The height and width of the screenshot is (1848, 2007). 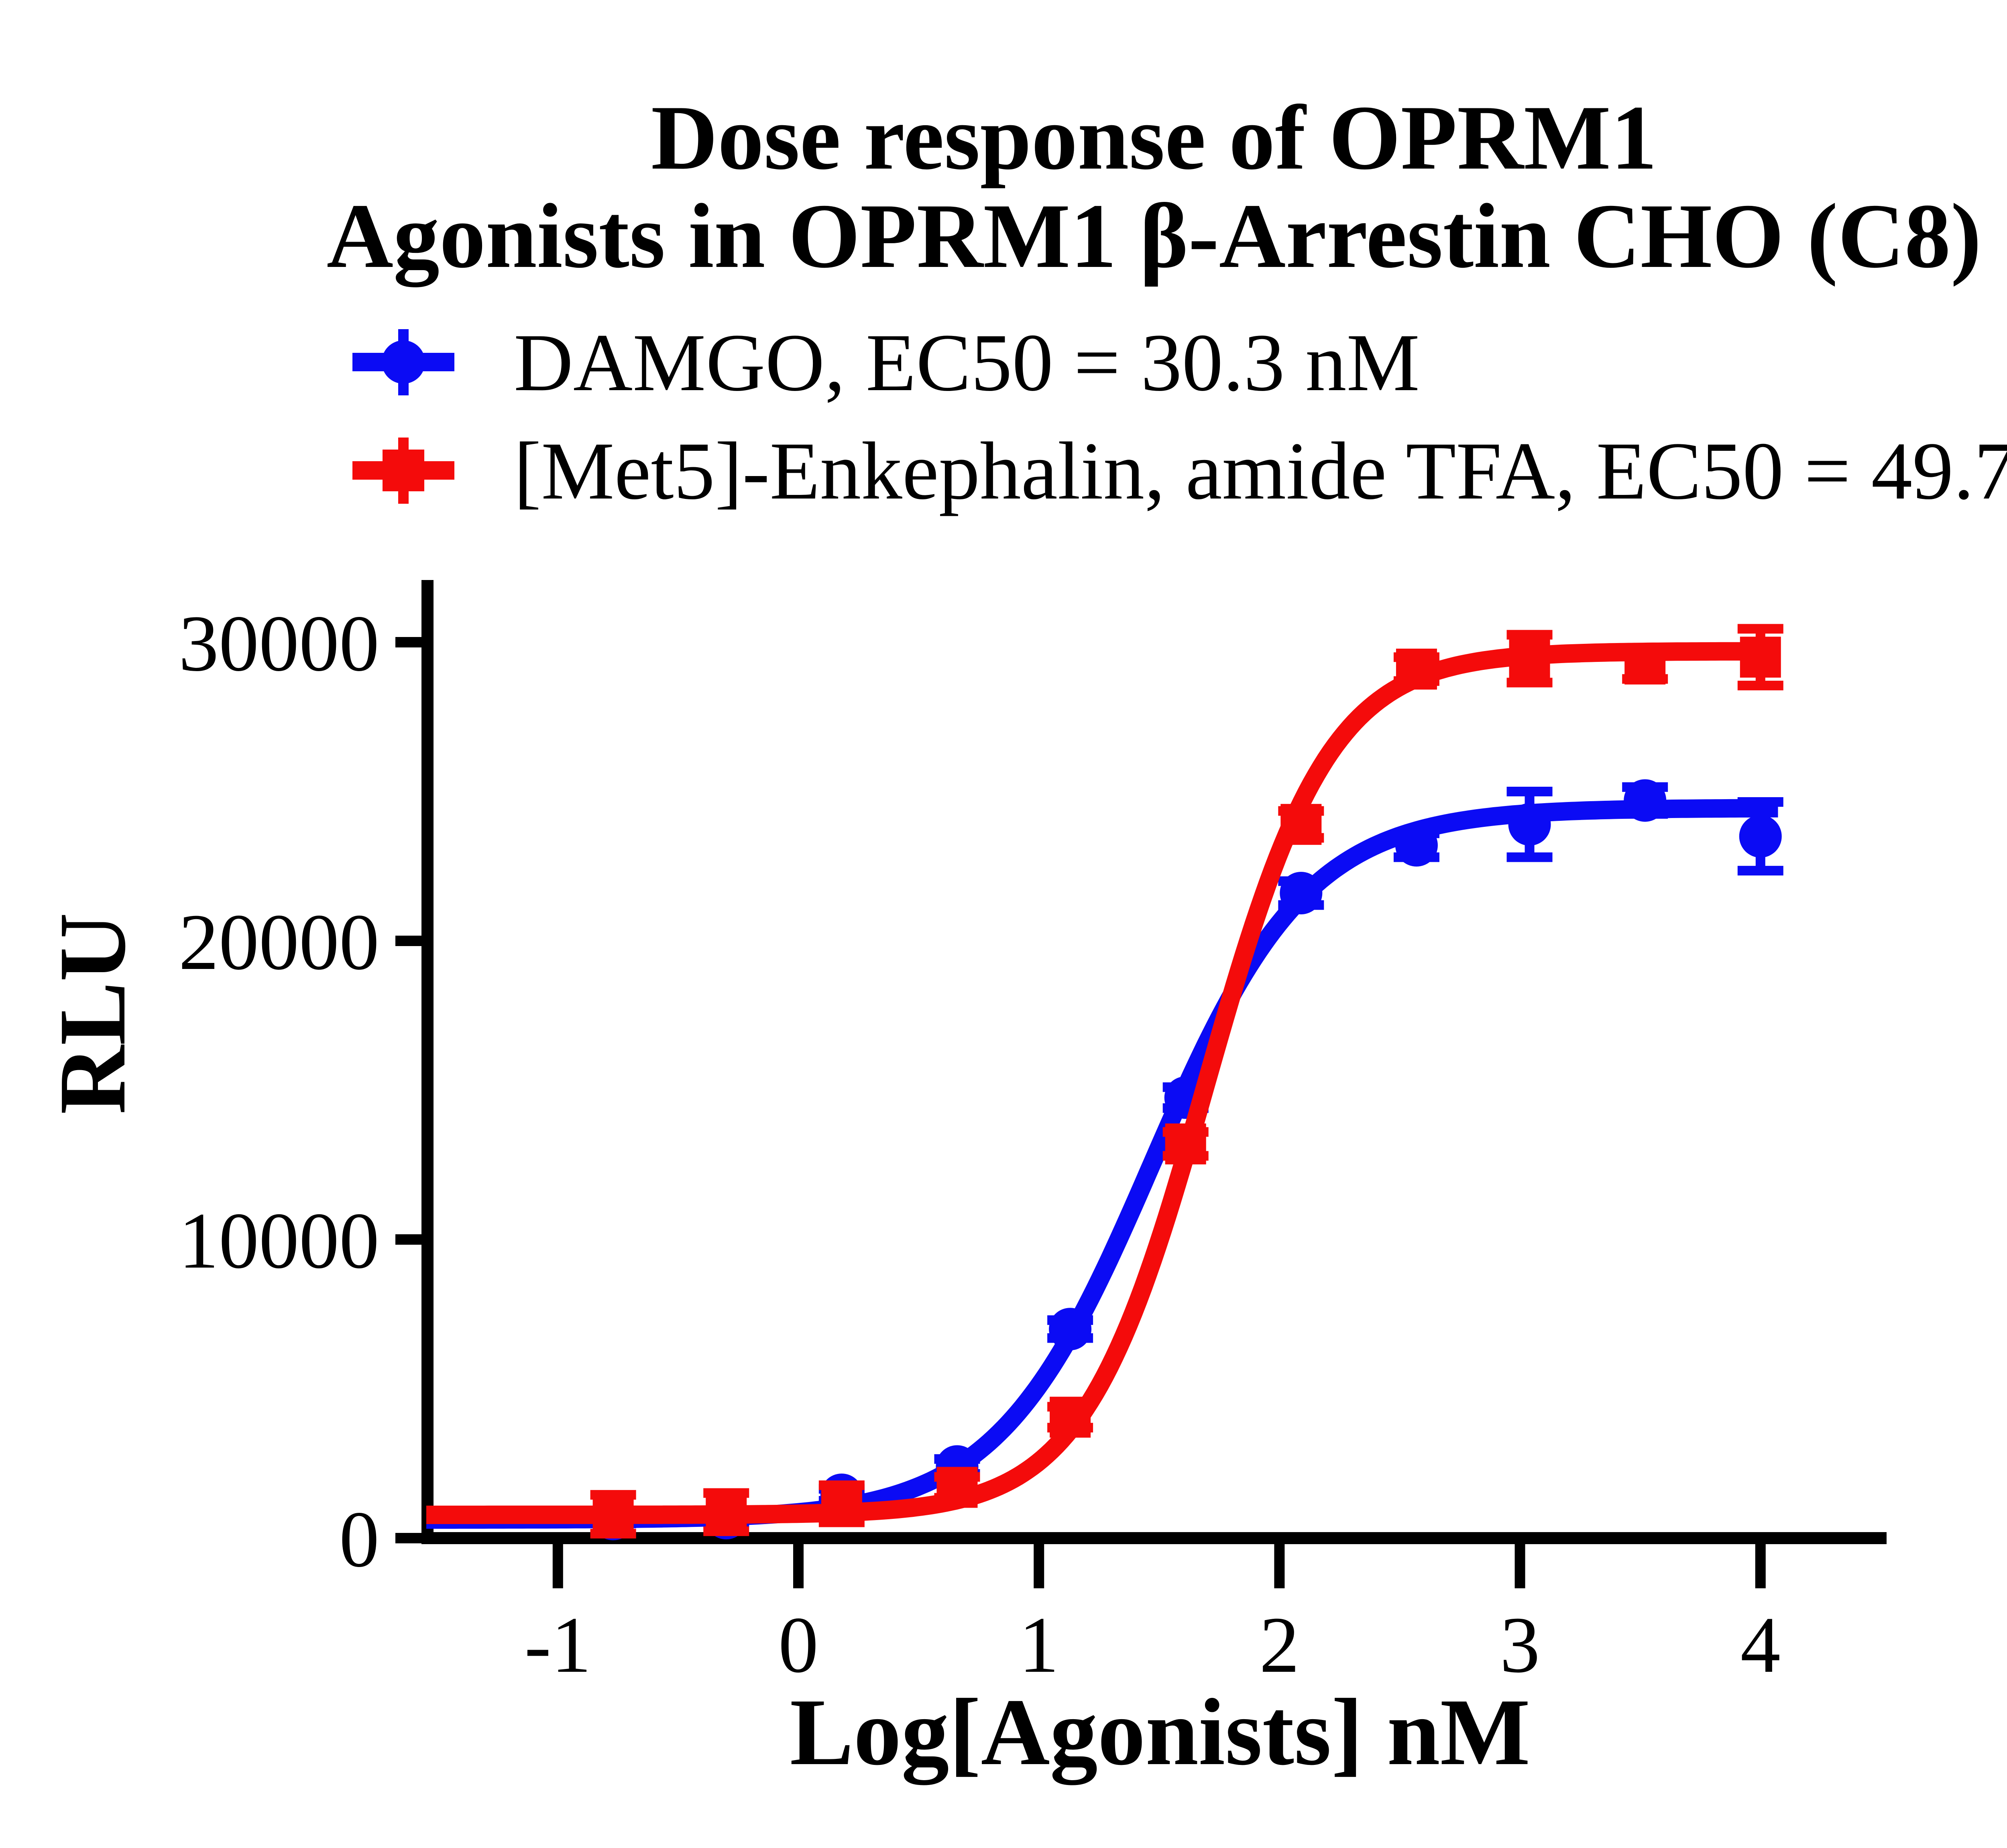 I want to click on x-tick-label: -1, so click(x=557, y=1645).